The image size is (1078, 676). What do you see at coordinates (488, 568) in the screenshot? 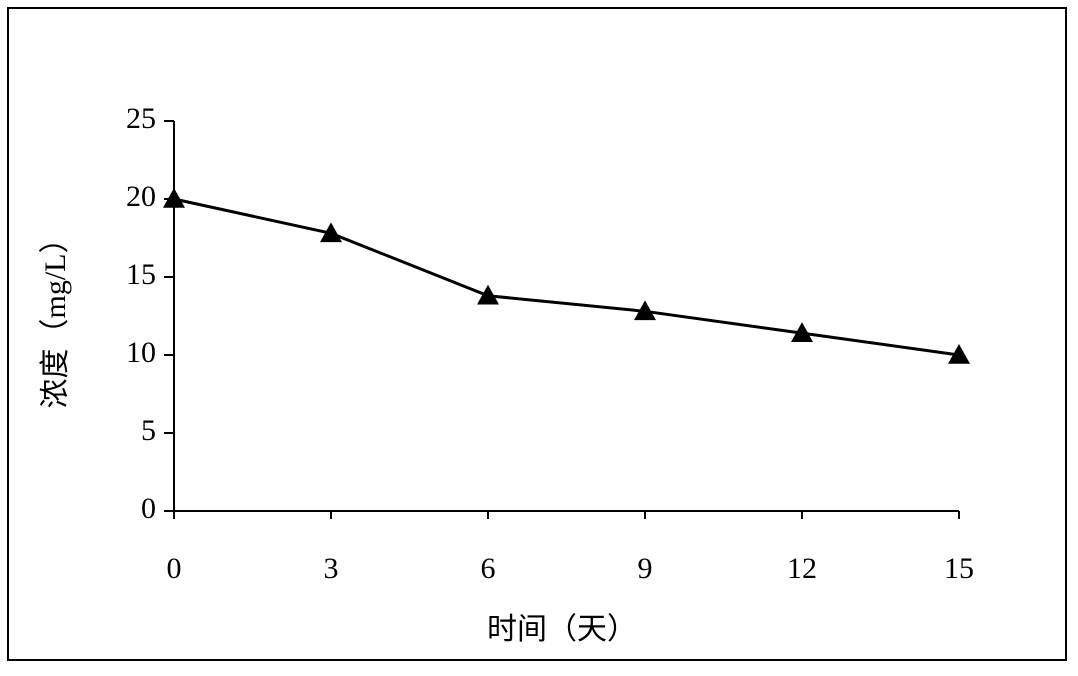
I see `x-tick-label: 6` at bounding box center [488, 568].